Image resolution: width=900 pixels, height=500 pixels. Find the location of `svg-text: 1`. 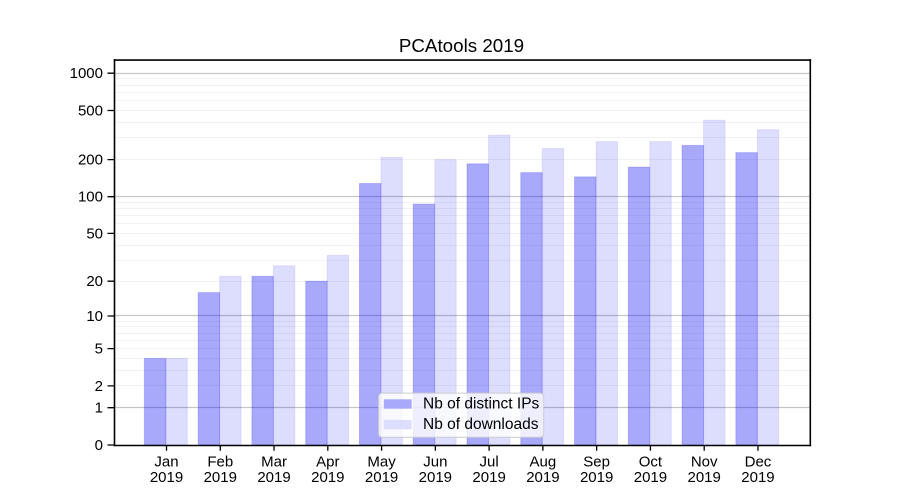

svg-text: 1 is located at coordinates (99, 408).